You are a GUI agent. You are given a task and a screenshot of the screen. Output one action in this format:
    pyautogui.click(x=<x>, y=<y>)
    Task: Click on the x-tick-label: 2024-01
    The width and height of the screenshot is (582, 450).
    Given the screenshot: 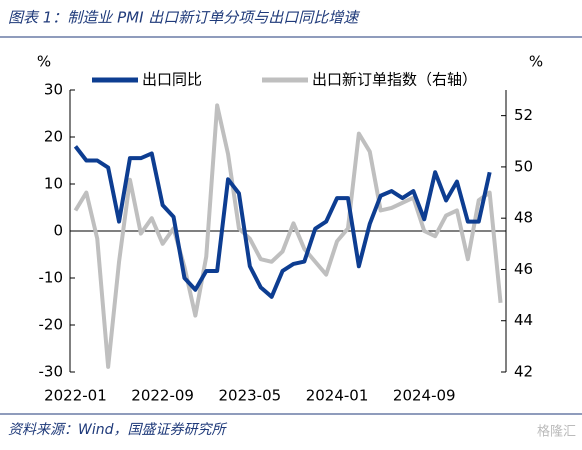 What is the action you would take?
    pyautogui.click(x=337, y=396)
    